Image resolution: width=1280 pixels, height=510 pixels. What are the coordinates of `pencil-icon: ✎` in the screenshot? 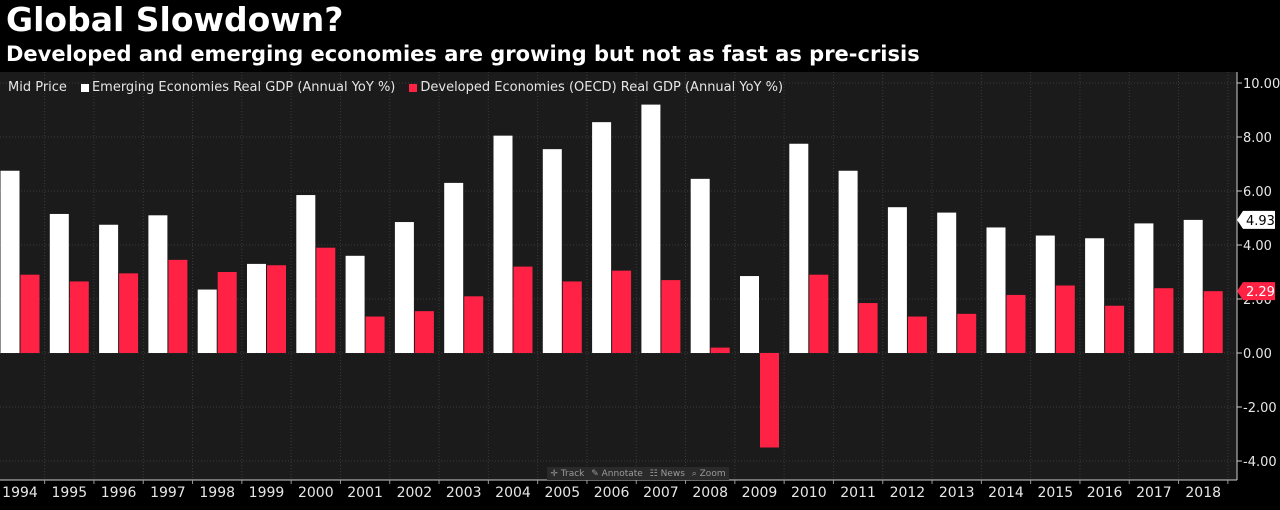 It's located at (595, 473).